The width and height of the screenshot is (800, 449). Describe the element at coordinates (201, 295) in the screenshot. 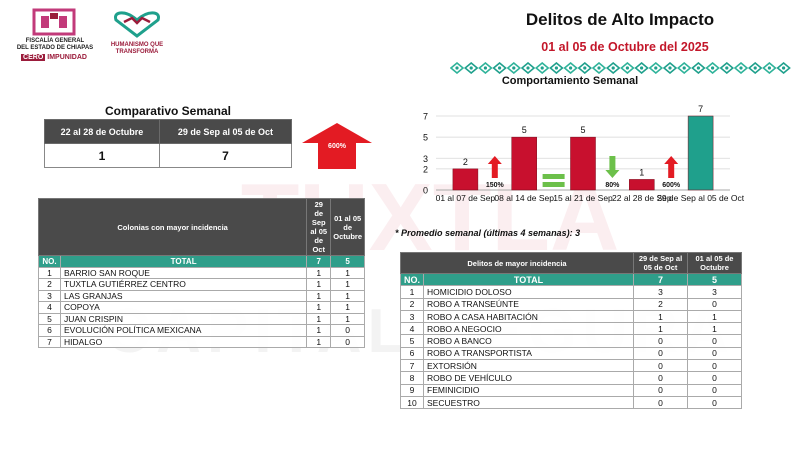

I see `table-row: 3 LAS GRANJAS 1 1` at that location.